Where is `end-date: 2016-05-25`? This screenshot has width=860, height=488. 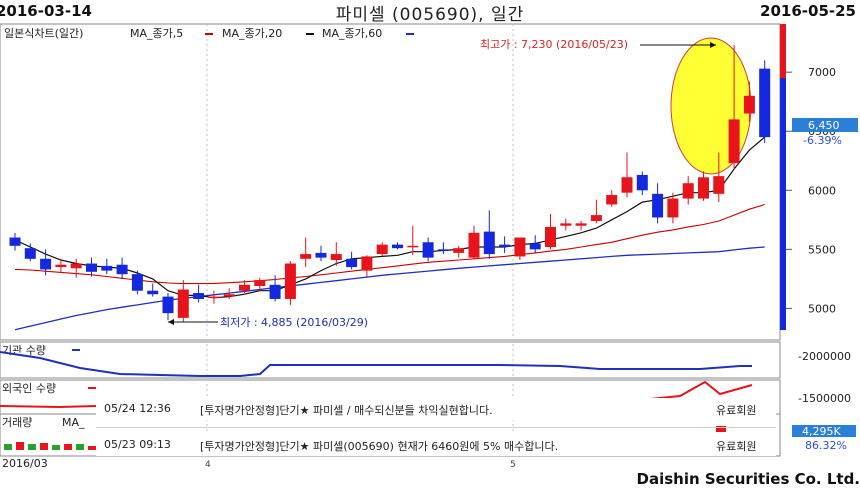
end-date: 2016-05-25 is located at coordinates (808, 11).